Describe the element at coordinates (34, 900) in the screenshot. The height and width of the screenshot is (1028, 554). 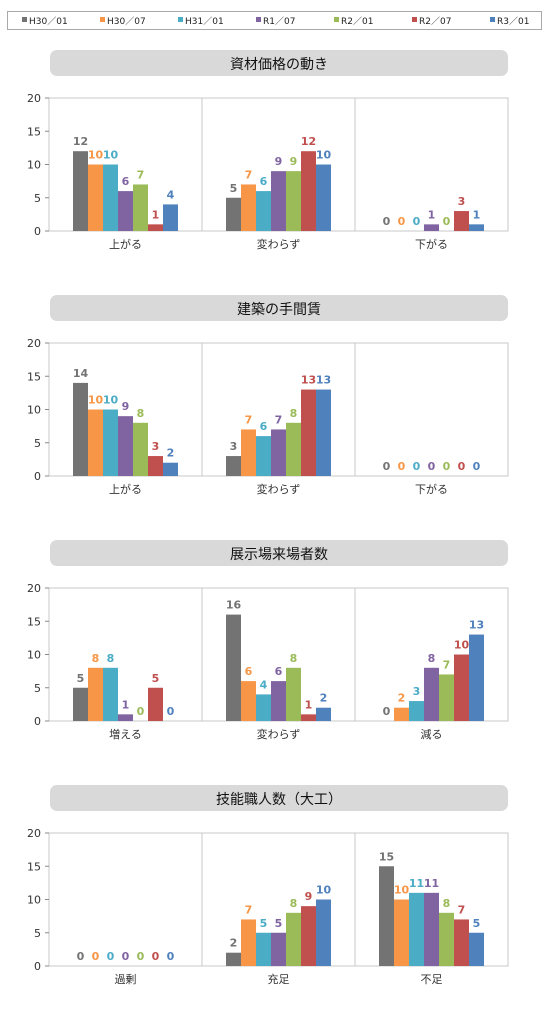
I see `y-tick-label: 10` at that location.